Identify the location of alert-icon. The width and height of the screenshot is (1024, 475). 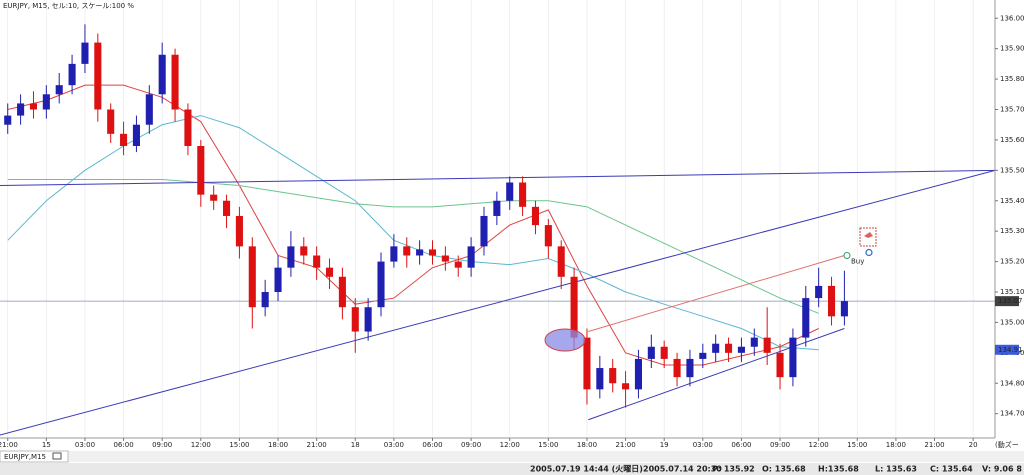
(868, 237).